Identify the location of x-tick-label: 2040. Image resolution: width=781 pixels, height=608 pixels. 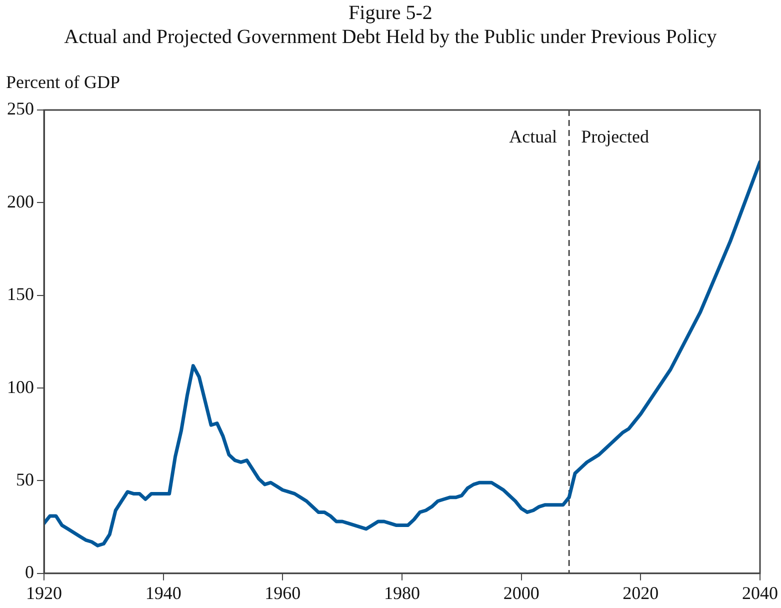
(760, 592).